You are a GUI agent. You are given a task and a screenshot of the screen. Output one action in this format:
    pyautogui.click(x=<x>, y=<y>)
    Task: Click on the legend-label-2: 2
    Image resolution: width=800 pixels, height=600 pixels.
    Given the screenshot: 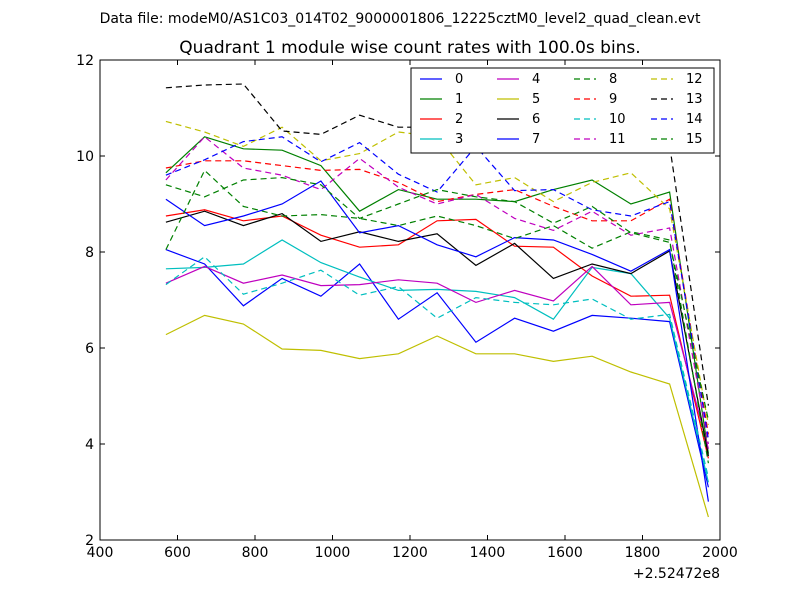 What is the action you would take?
    pyautogui.click(x=459, y=119)
    